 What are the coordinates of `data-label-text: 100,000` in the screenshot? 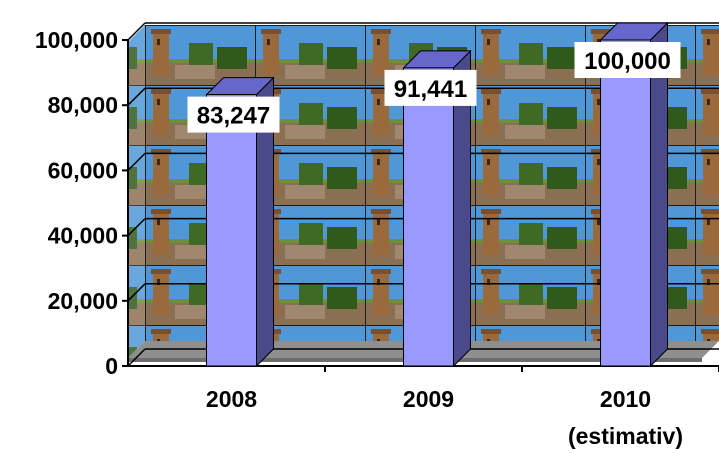 It's located at (627, 61).